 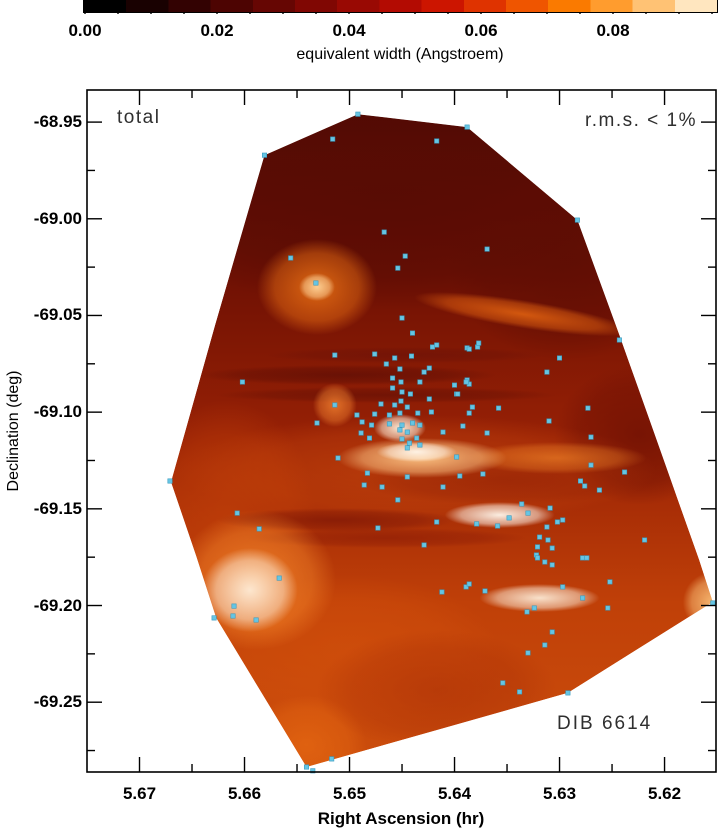 What do you see at coordinates (13, 431) in the screenshot?
I see `y-axis-title: Declination (deg)` at bounding box center [13, 431].